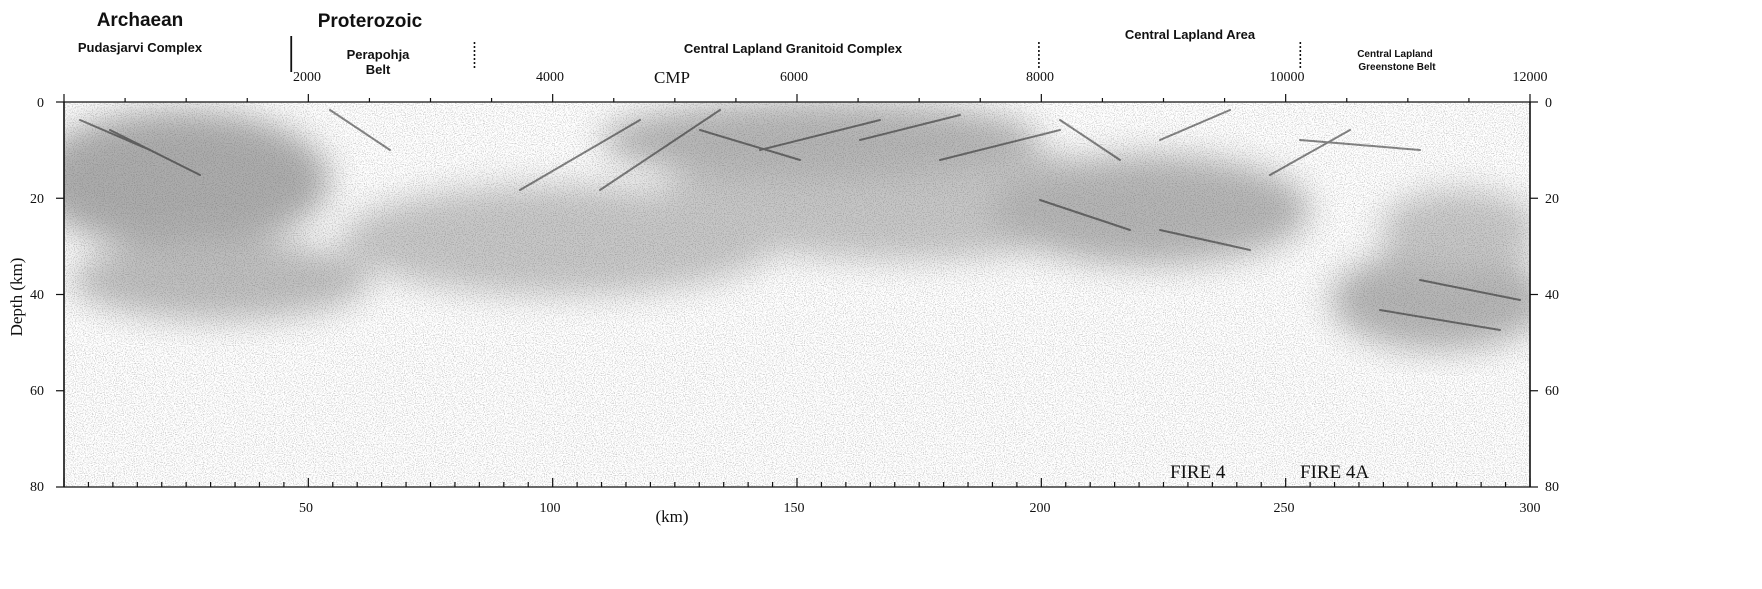  What do you see at coordinates (140, 47) in the screenshot?
I see `region-label-pudasjarvi: Pudasjarvi Complex` at bounding box center [140, 47].